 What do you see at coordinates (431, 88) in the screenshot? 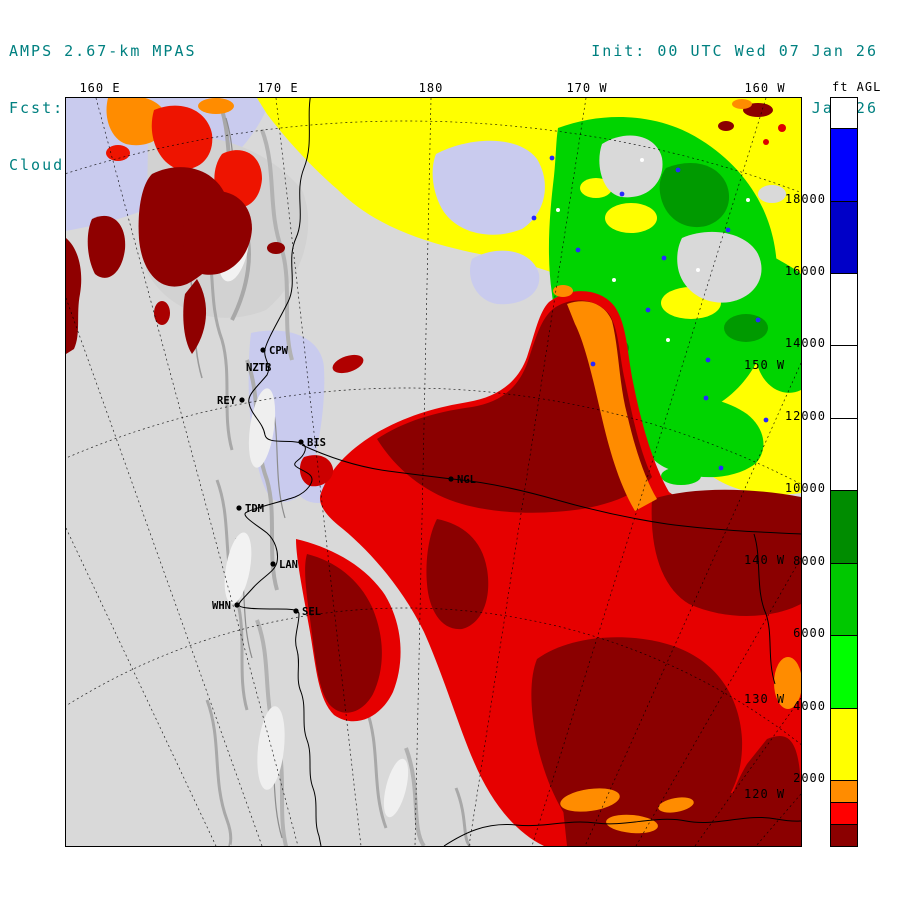
I see `lon-label-180: 180` at bounding box center [431, 88].